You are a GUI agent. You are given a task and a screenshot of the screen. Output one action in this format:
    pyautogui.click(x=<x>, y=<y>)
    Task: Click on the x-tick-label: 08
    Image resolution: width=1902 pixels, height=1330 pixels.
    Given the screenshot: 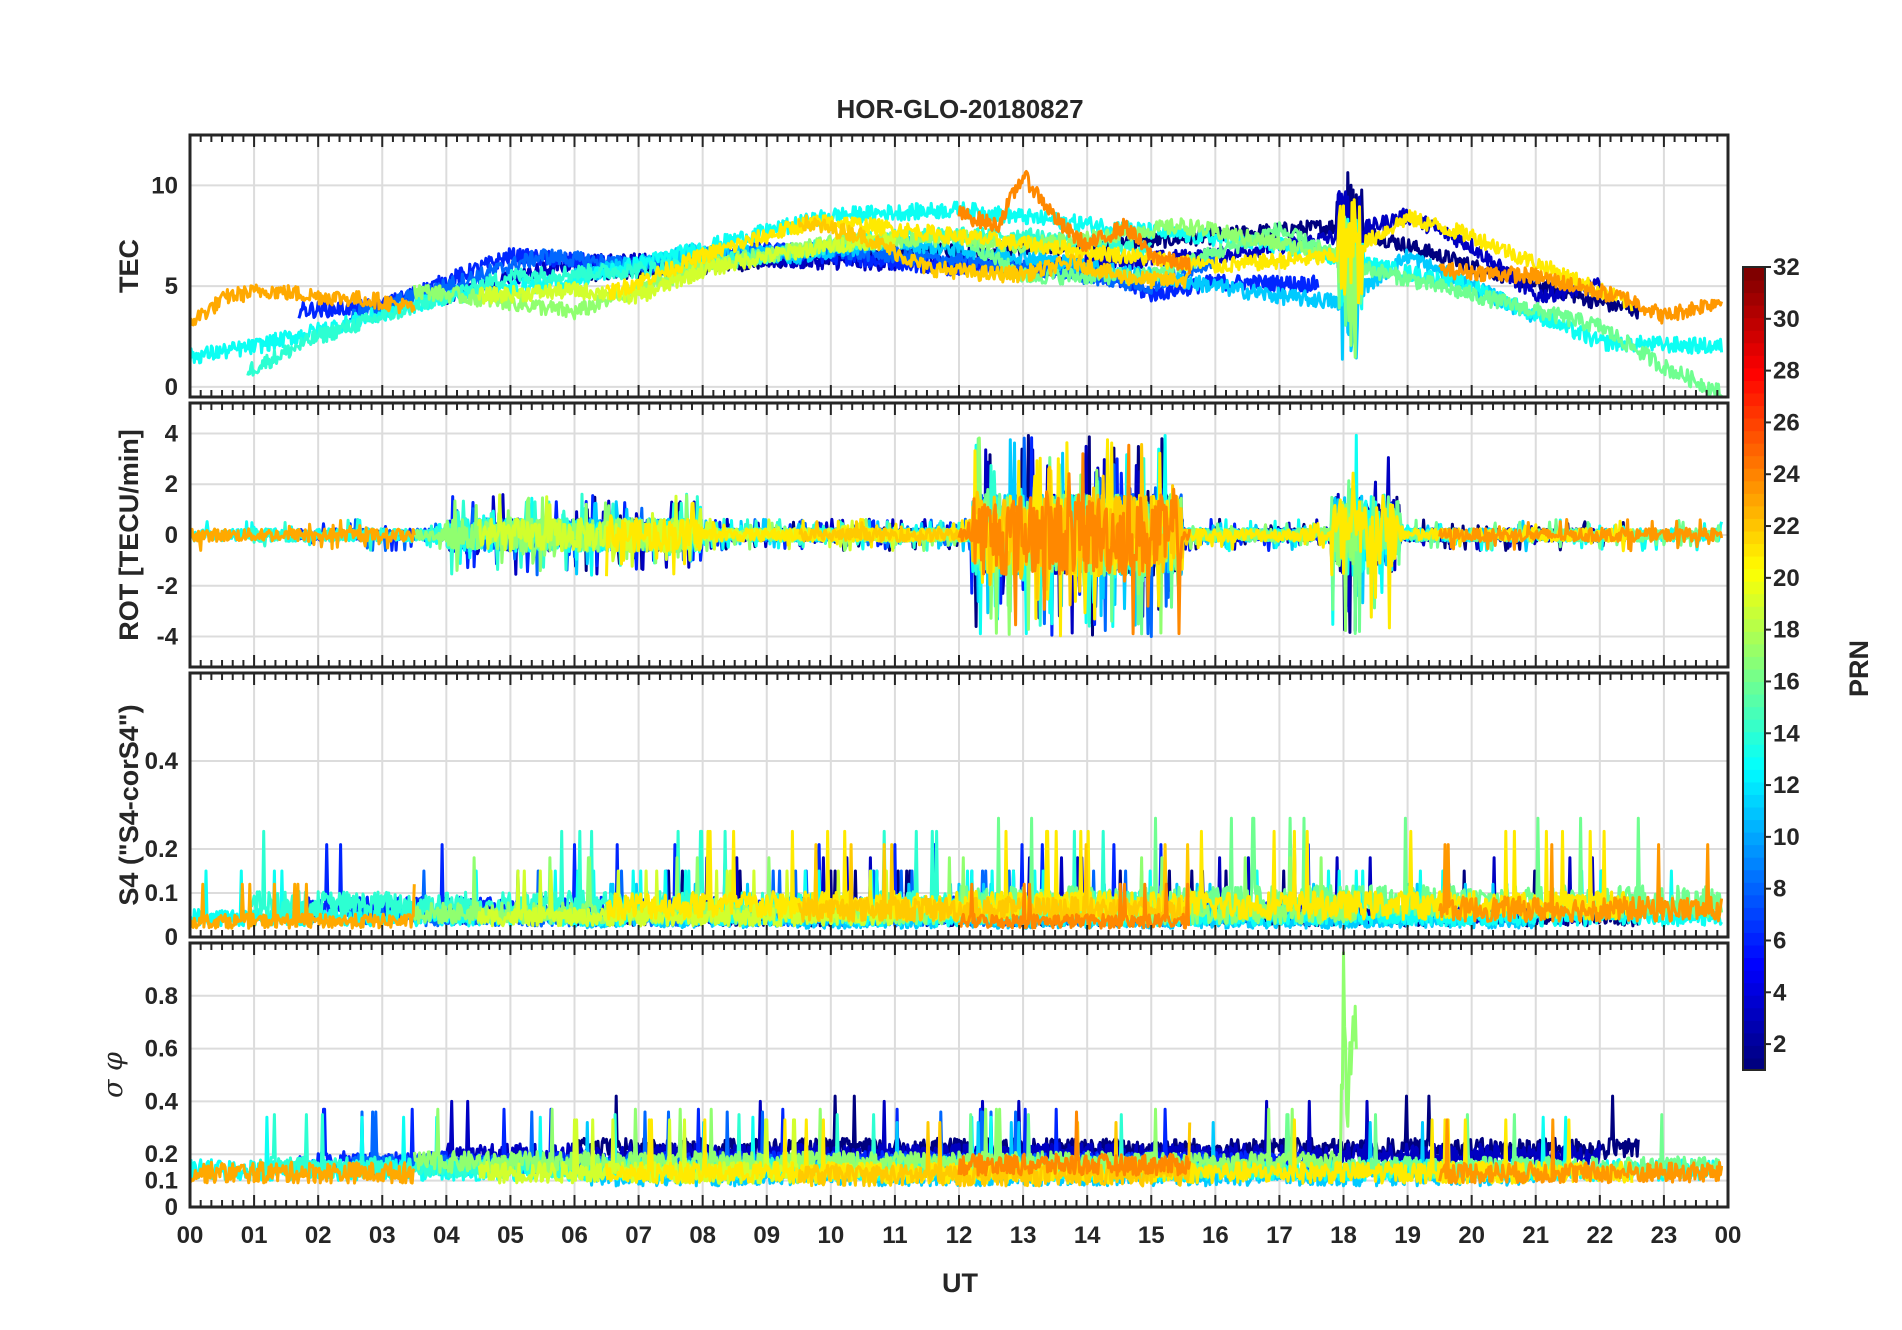 What is the action you would take?
    pyautogui.click(x=702, y=1235)
    